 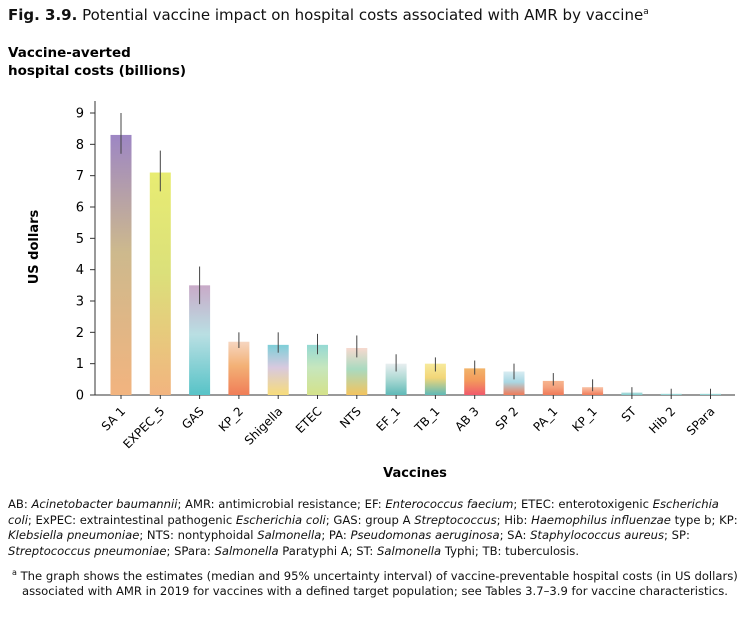 I want to click on y-tick-label: 0, so click(x=80, y=396).